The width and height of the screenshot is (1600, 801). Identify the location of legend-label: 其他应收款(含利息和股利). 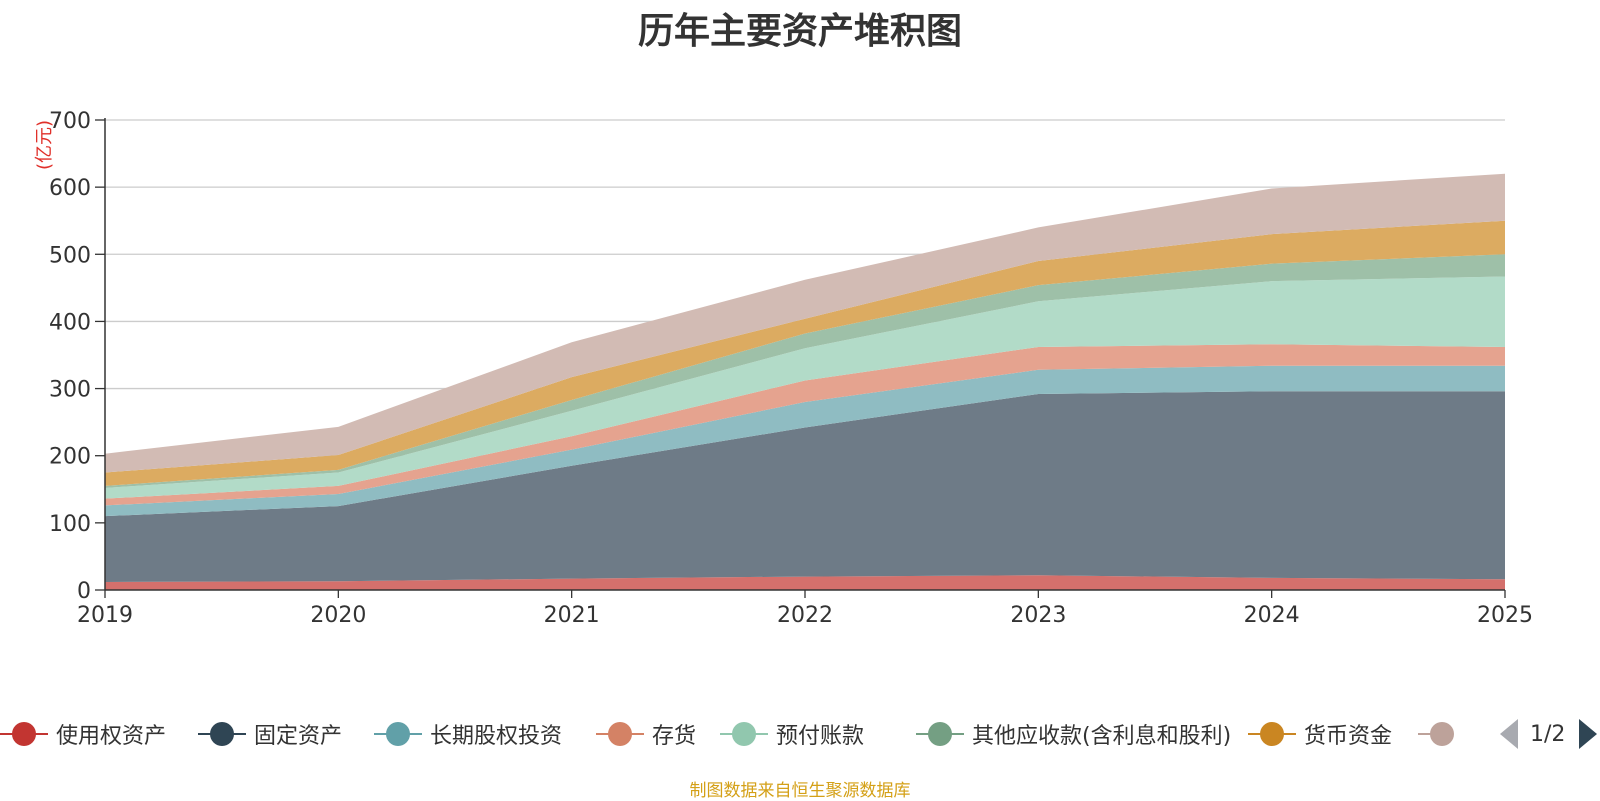
(1102, 736).